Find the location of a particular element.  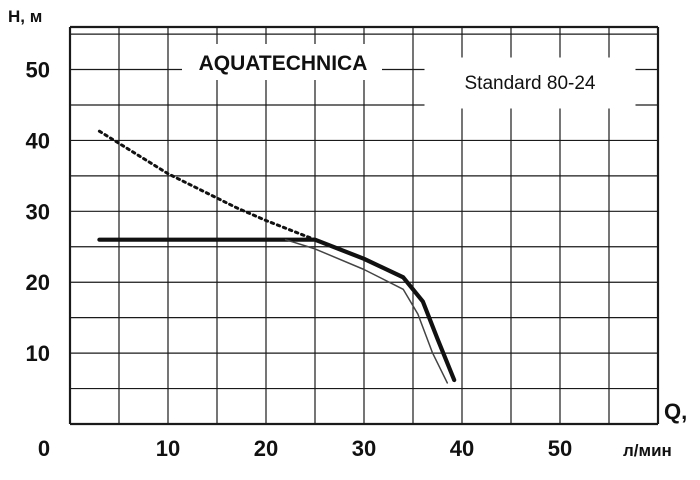

brand-label: AQUATECHNICA is located at coordinates (283, 63).